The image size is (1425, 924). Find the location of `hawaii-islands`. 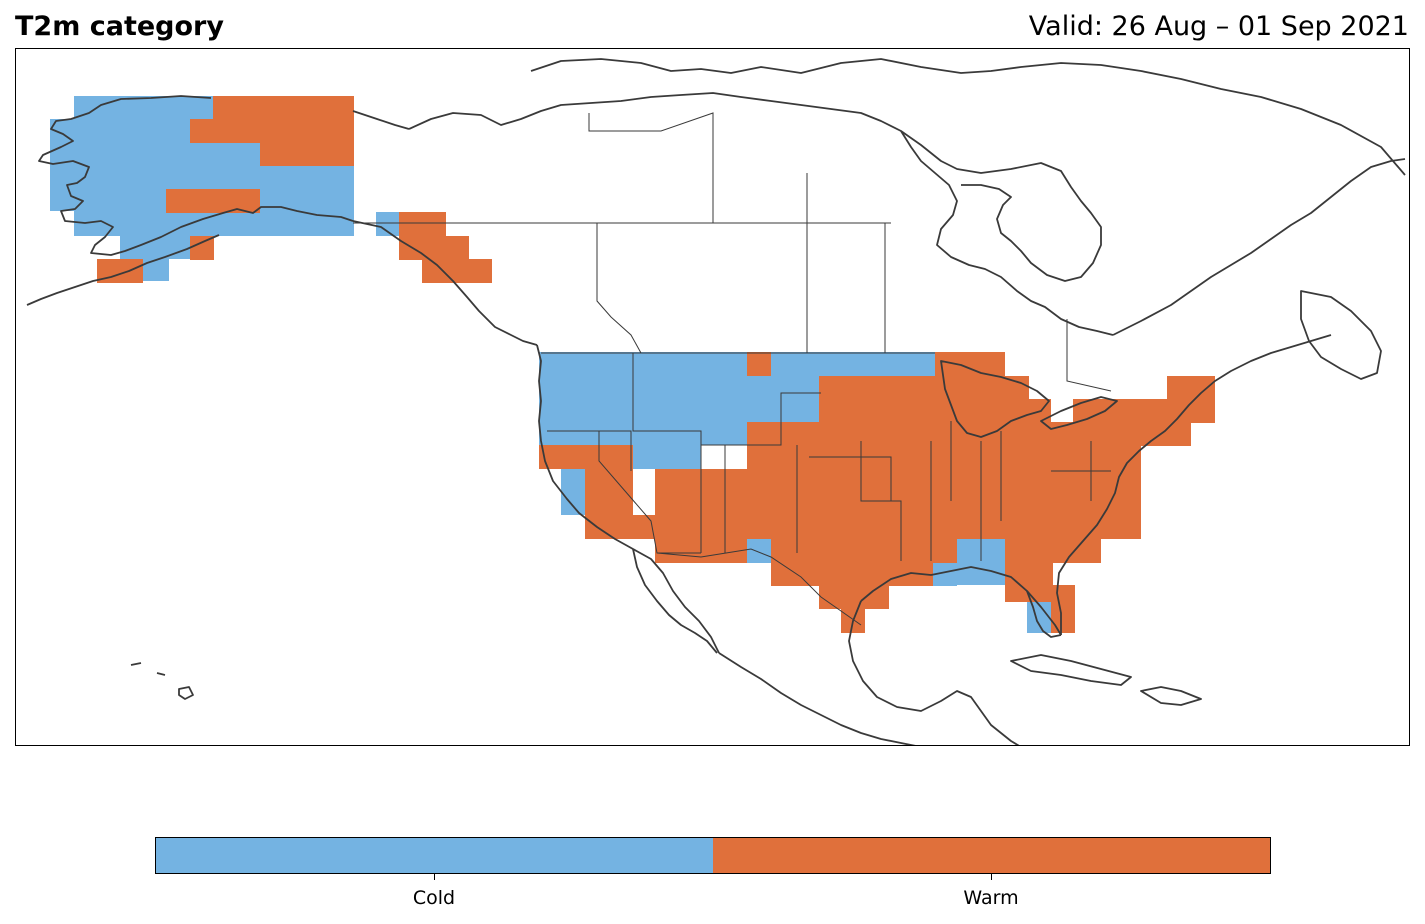

hawaii-islands is located at coordinates (162, 681).